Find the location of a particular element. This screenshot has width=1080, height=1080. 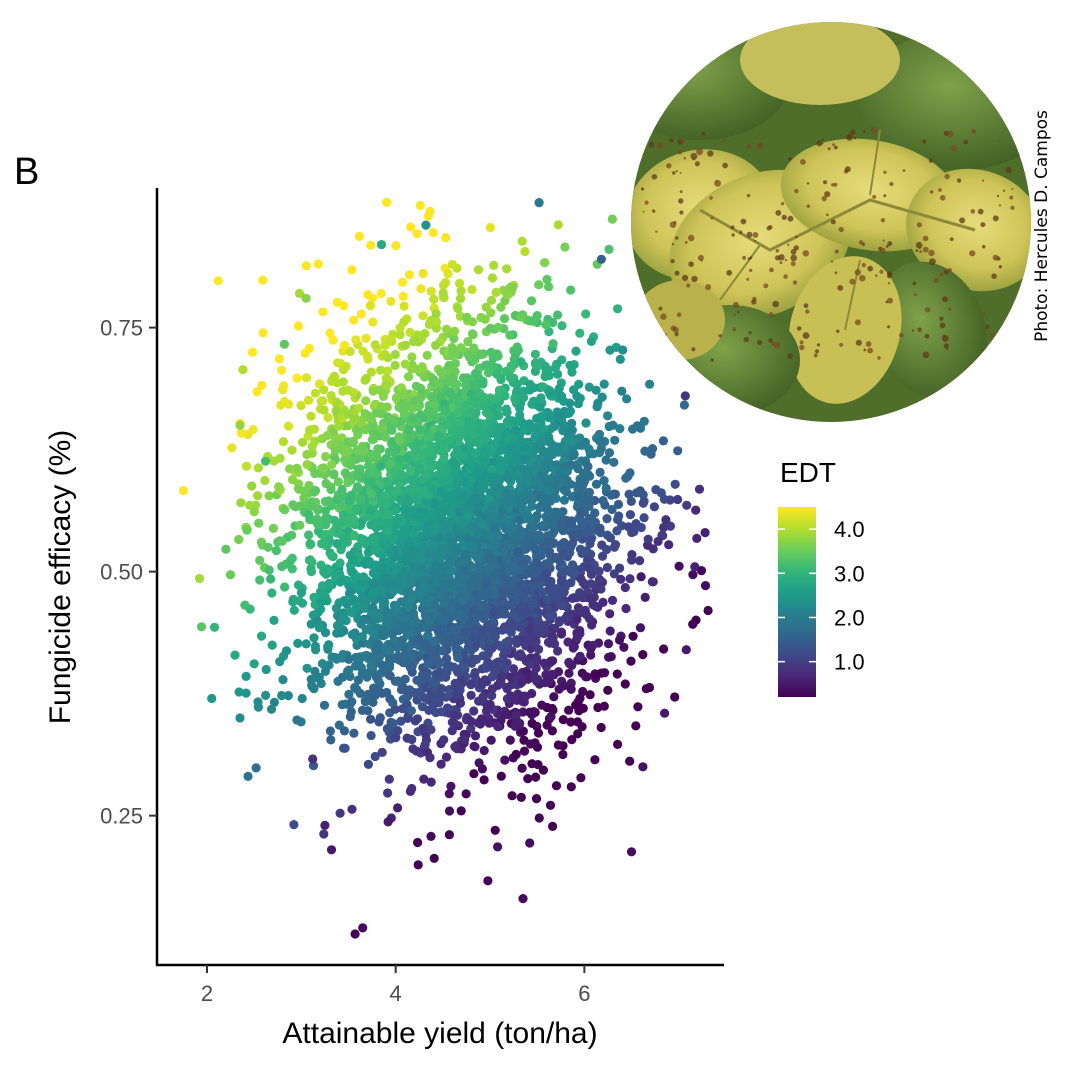

leaf-photo-inset is located at coordinates (831, 222).